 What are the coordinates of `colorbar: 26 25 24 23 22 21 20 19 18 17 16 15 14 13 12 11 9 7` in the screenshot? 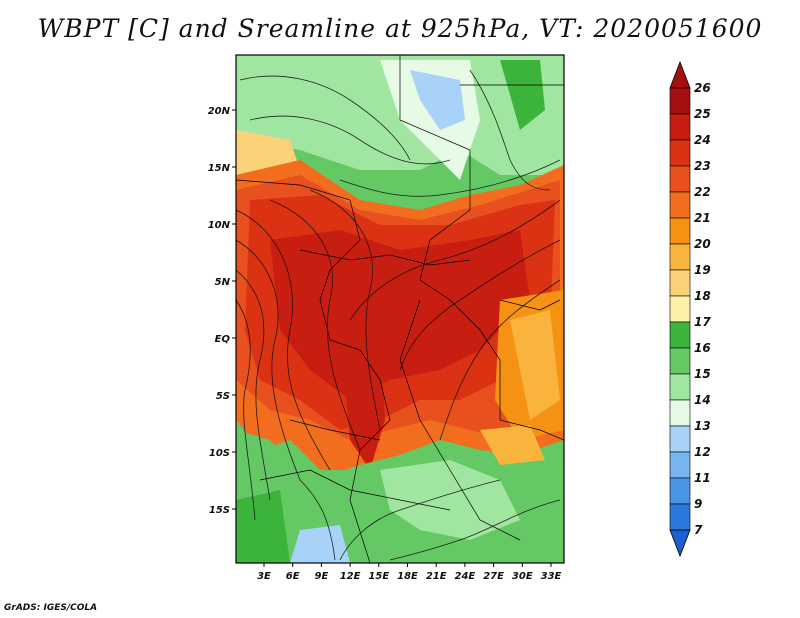 It's located at (690, 309).